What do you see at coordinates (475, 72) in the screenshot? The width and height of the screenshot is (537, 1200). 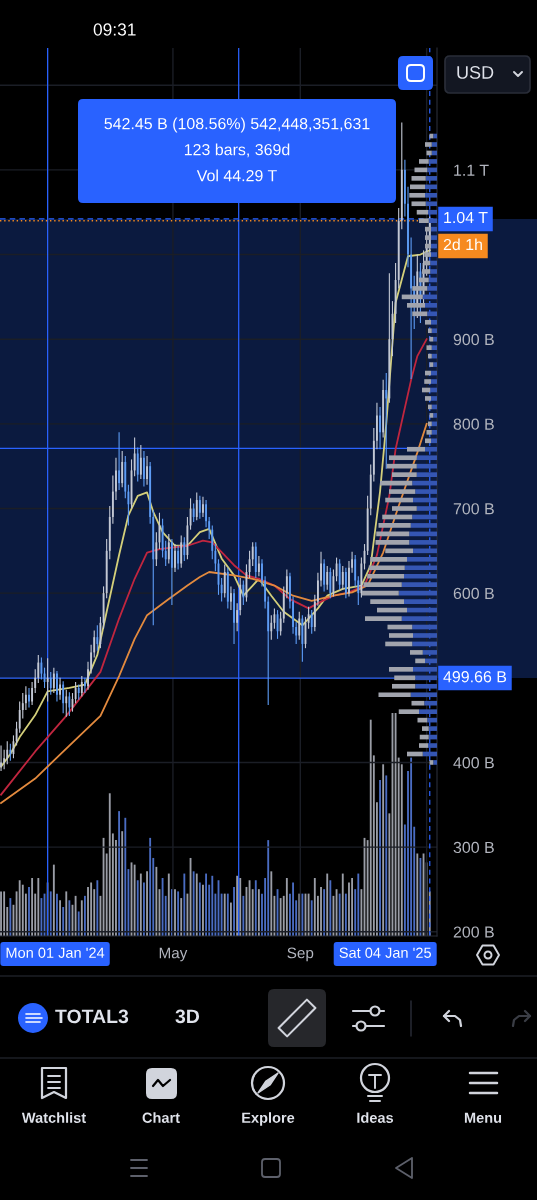 I see `text: USD` at bounding box center [475, 72].